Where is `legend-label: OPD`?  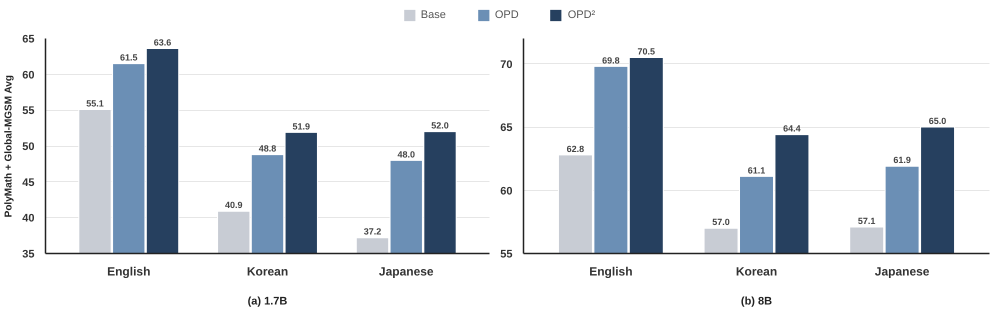
legend-label: OPD is located at coordinates (506, 15).